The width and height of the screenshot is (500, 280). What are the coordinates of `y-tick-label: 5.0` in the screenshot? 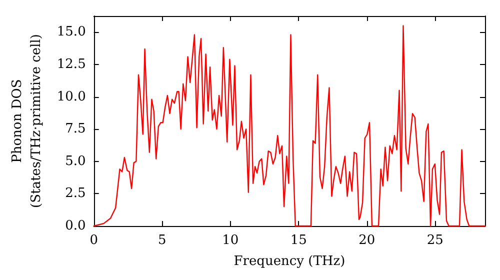 It's located at (75, 161).